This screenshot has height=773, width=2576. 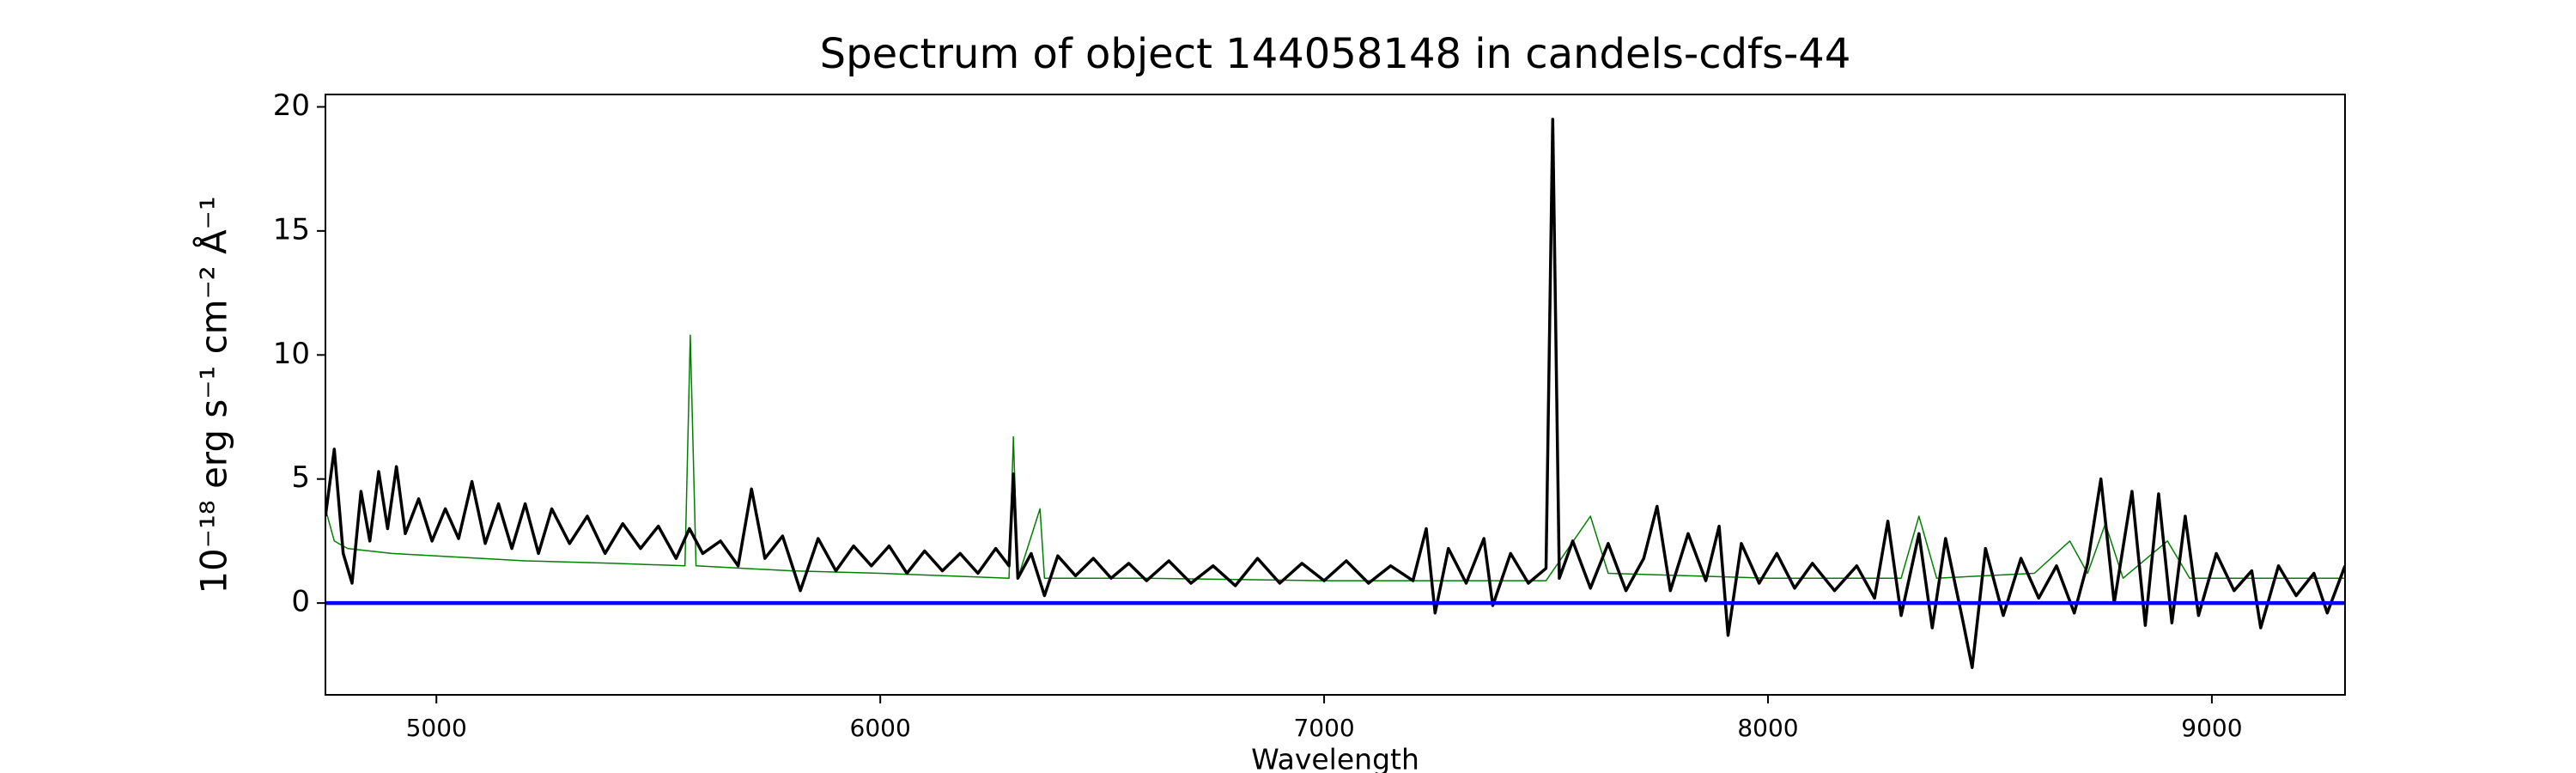 What do you see at coordinates (301, 477) in the screenshot?
I see `y-tick-label: 5` at bounding box center [301, 477].